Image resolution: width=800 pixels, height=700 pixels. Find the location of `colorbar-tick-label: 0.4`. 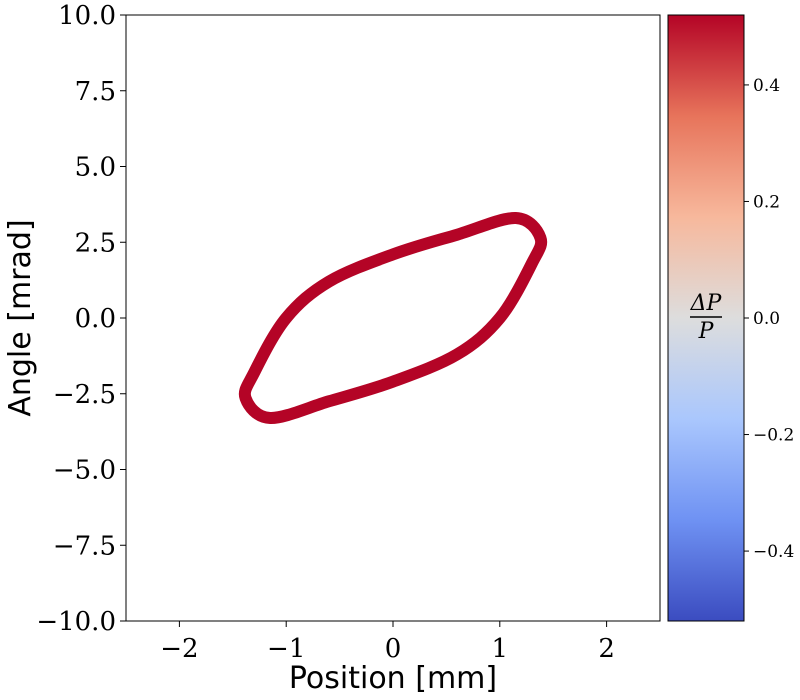

colorbar-tick-label: 0.4 is located at coordinates (766, 86).